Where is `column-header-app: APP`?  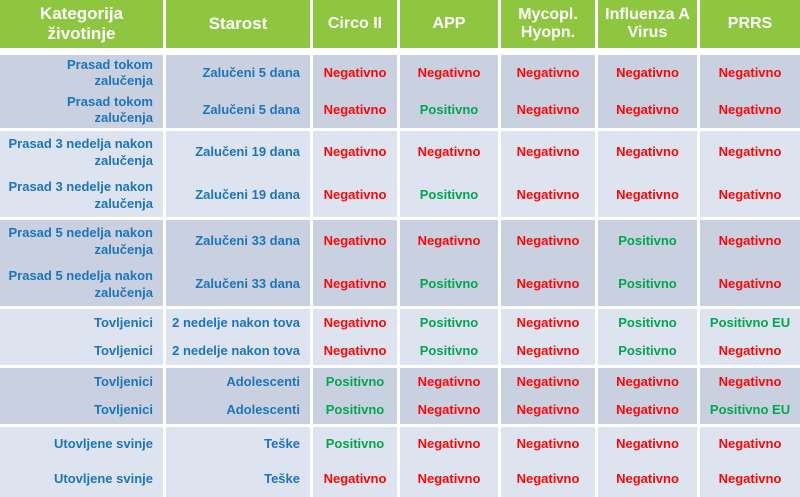 column-header-app: APP is located at coordinates (447, 24).